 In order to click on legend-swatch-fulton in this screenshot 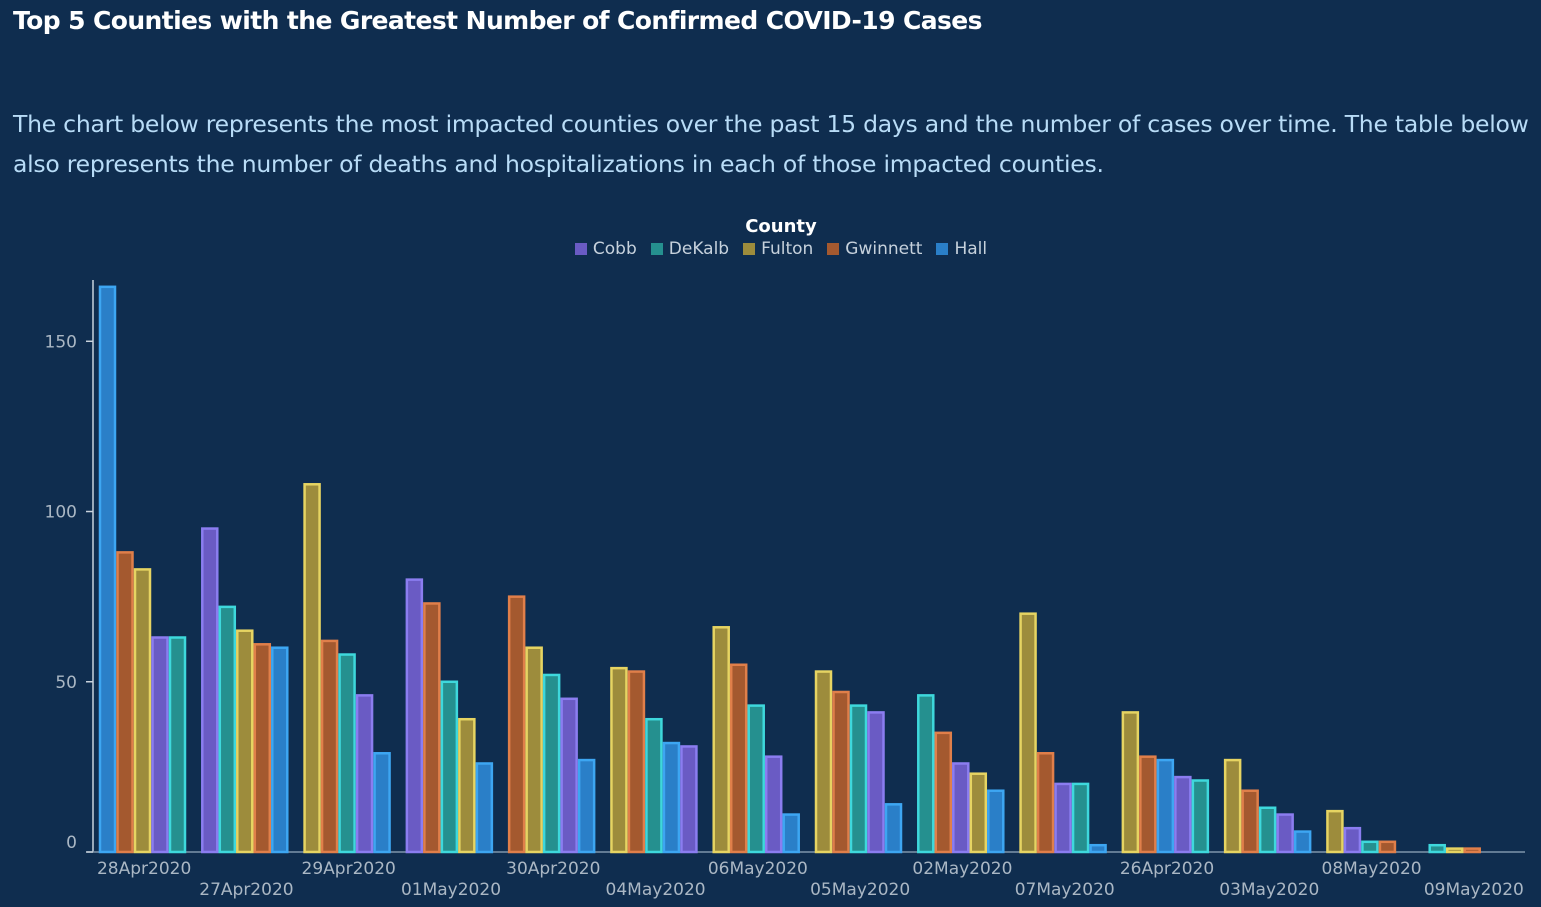, I will do `click(749, 249)`.